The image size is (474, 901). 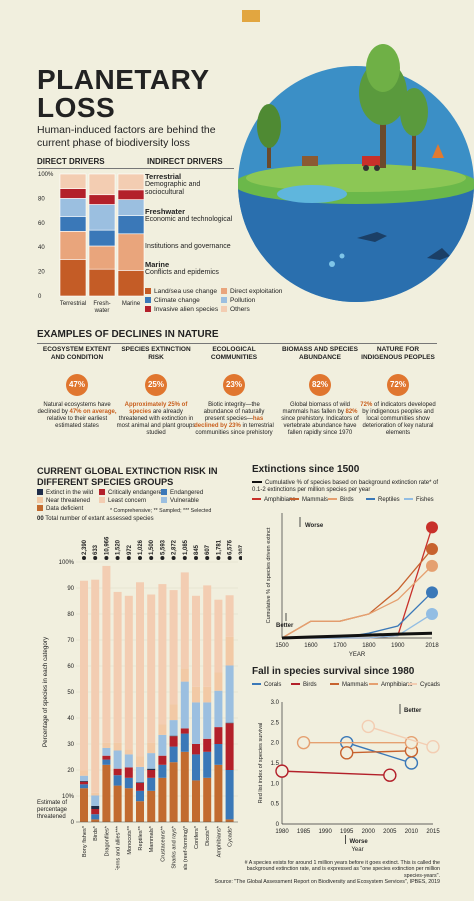 I want to click on indirect-text: Demographic and sociocultural, so click(x=173, y=188).